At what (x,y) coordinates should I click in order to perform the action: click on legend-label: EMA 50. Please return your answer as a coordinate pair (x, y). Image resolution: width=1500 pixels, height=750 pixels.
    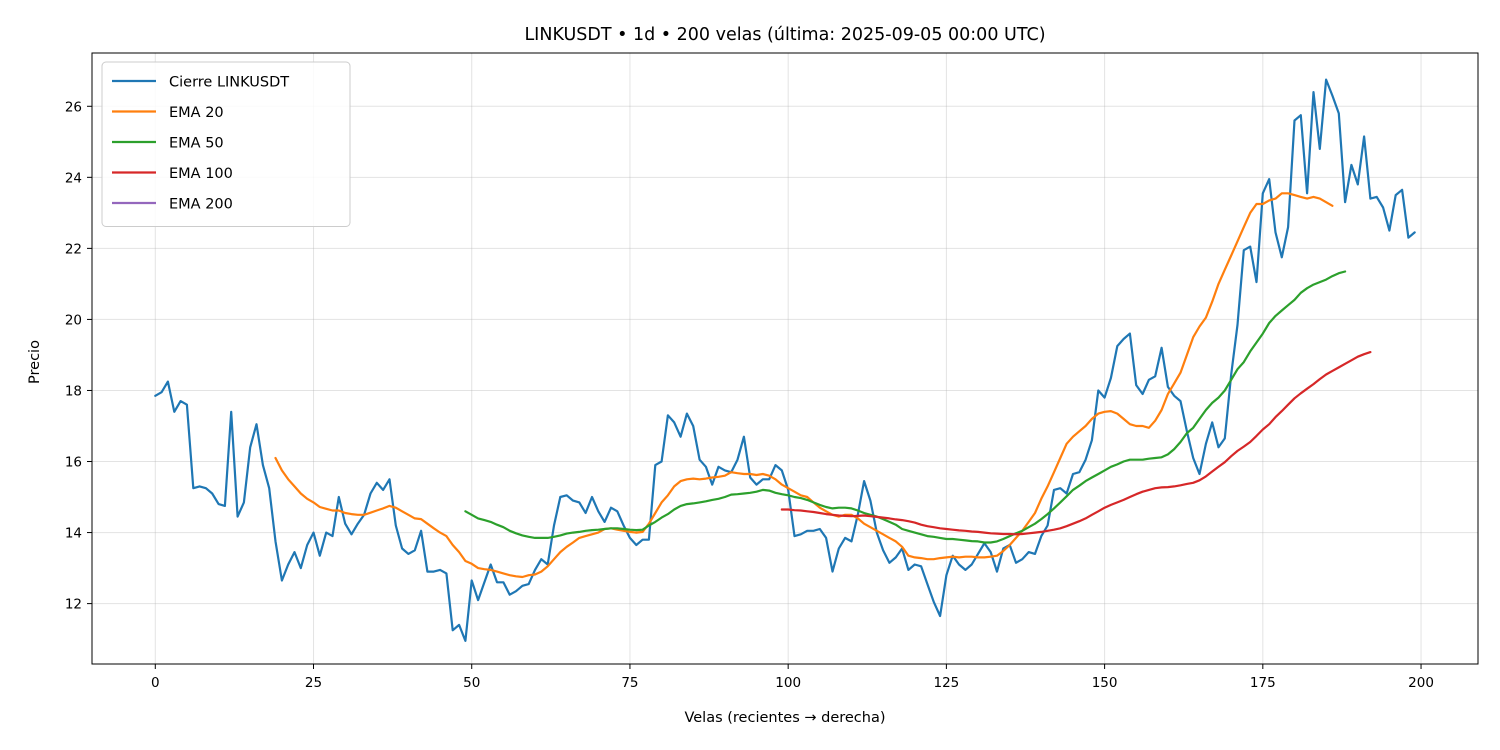
    Looking at the image, I should click on (196, 144).